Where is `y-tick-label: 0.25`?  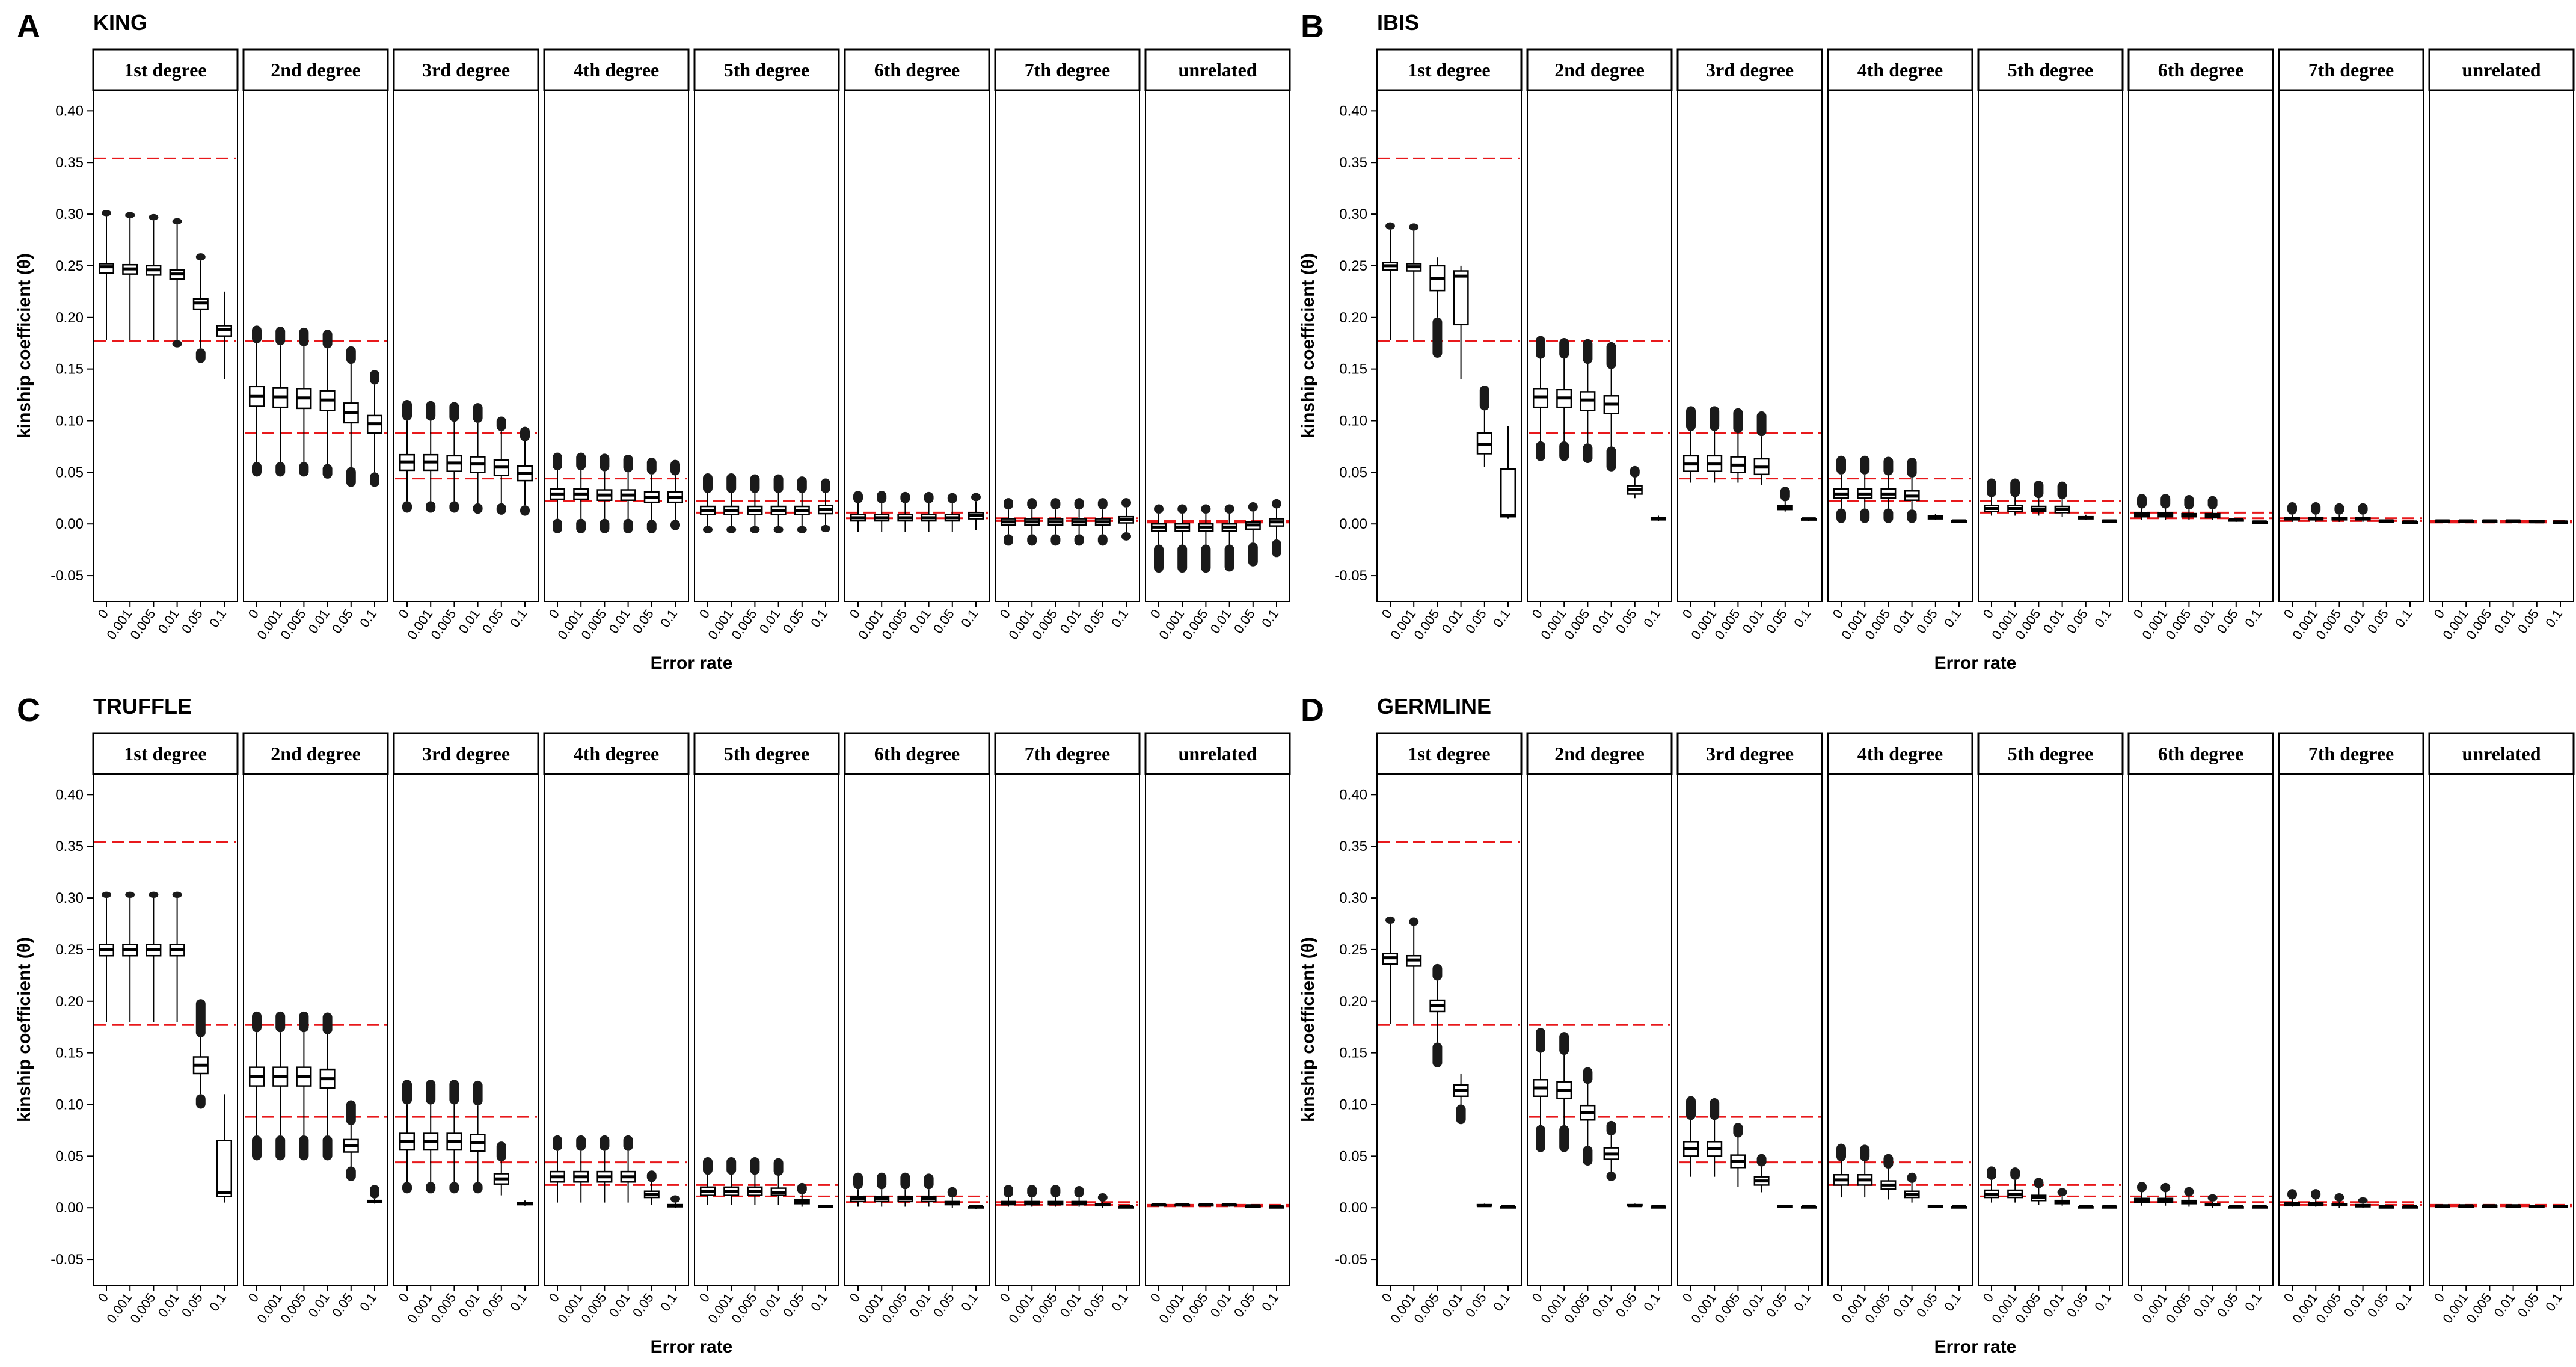 y-tick-label: 0.25 is located at coordinates (69, 950).